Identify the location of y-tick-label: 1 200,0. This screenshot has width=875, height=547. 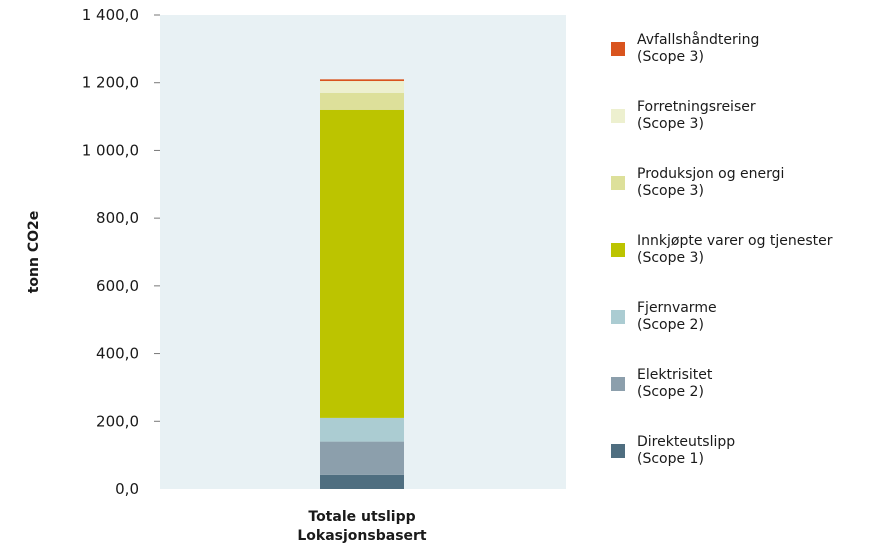
(110, 83).